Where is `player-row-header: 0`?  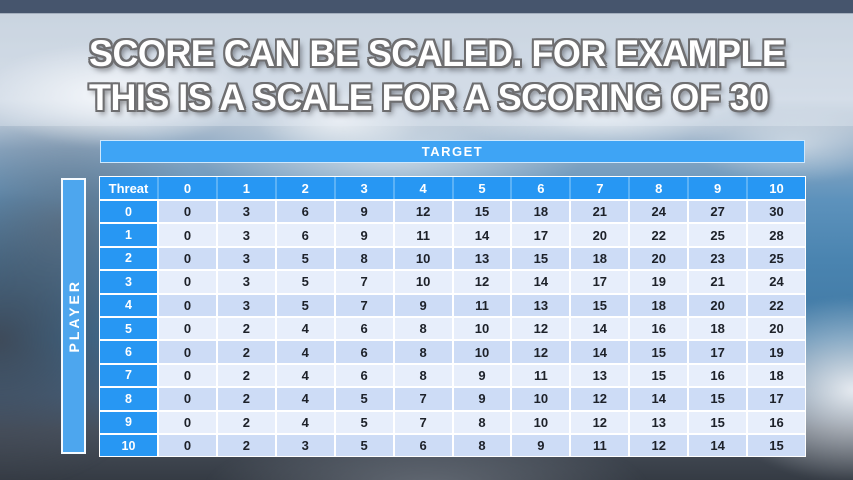 player-row-header: 0 is located at coordinates (128, 212).